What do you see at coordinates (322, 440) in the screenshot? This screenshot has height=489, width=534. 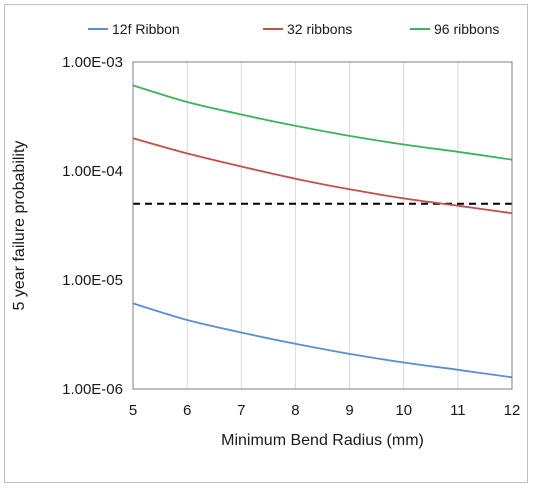 I see `x-axis-title: Minimum Bend Radius (mm)` at bounding box center [322, 440].